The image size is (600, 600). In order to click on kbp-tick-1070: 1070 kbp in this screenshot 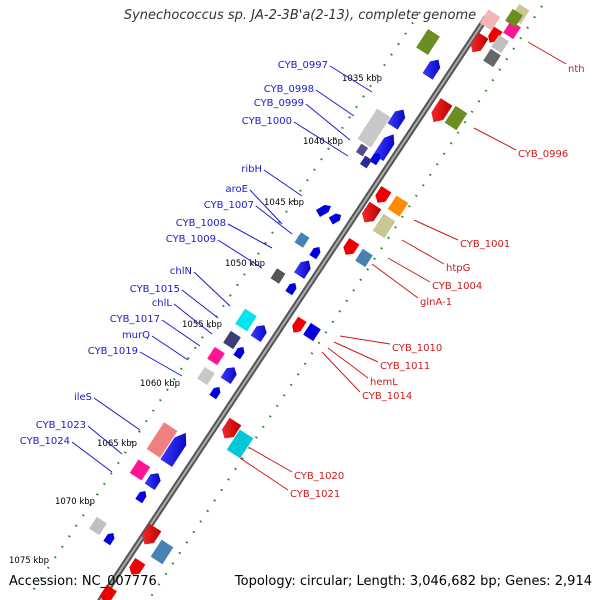, I will do `click(75, 502)`.